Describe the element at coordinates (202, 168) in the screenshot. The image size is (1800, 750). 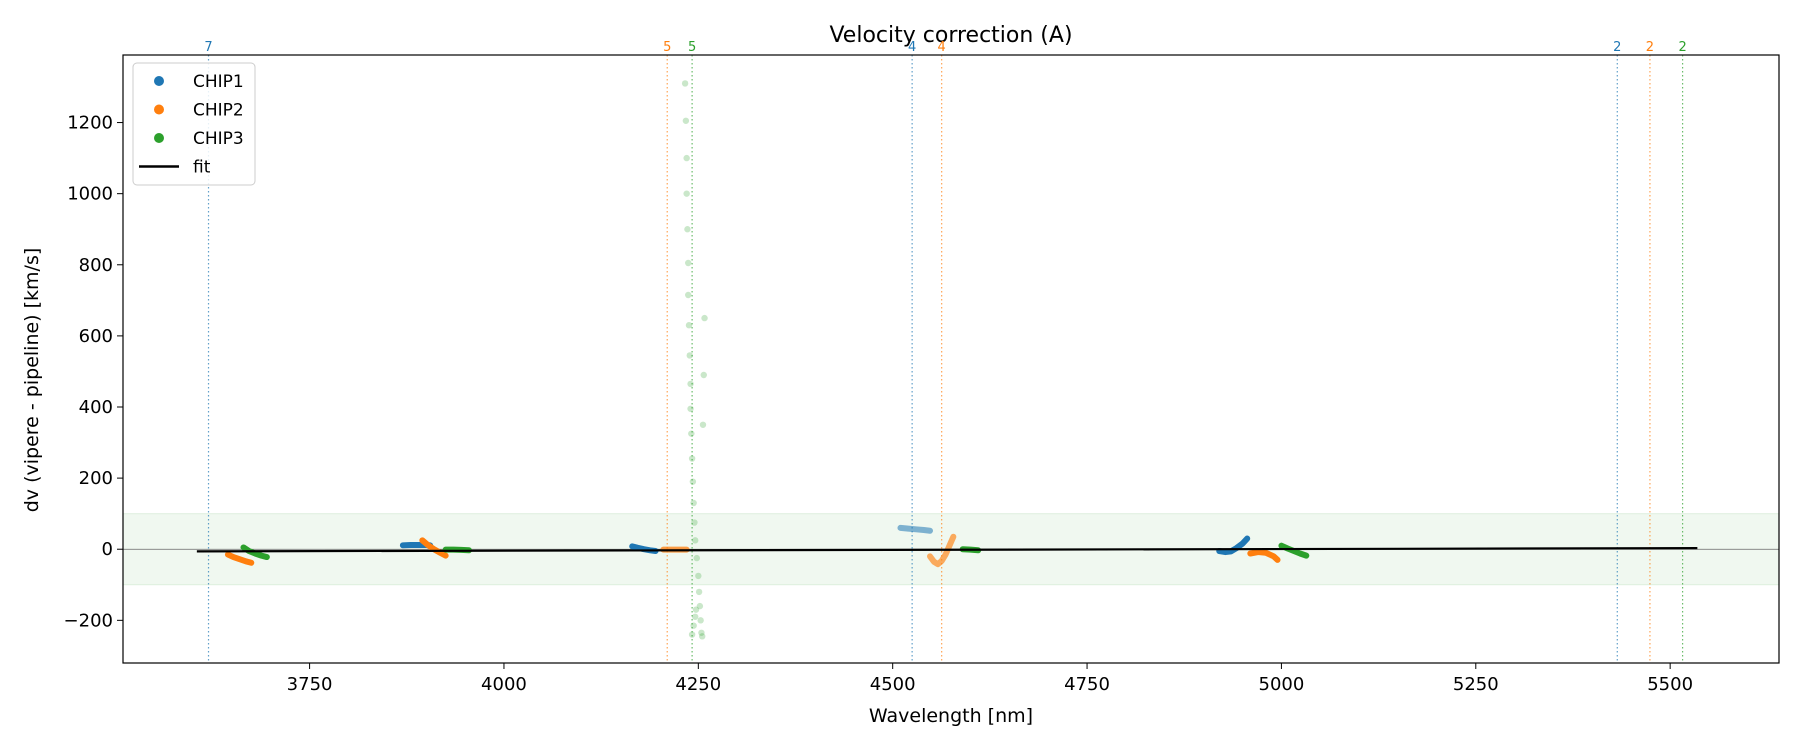
I see `legend-label-fit: fit` at that location.